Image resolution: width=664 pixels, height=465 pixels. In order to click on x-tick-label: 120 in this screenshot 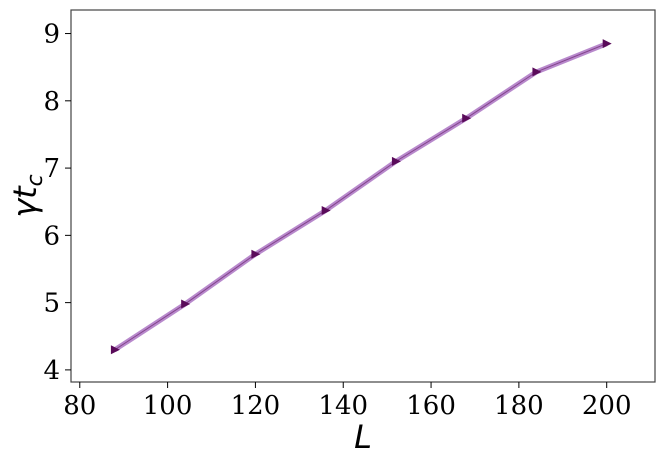, I will do `click(256, 406)`.